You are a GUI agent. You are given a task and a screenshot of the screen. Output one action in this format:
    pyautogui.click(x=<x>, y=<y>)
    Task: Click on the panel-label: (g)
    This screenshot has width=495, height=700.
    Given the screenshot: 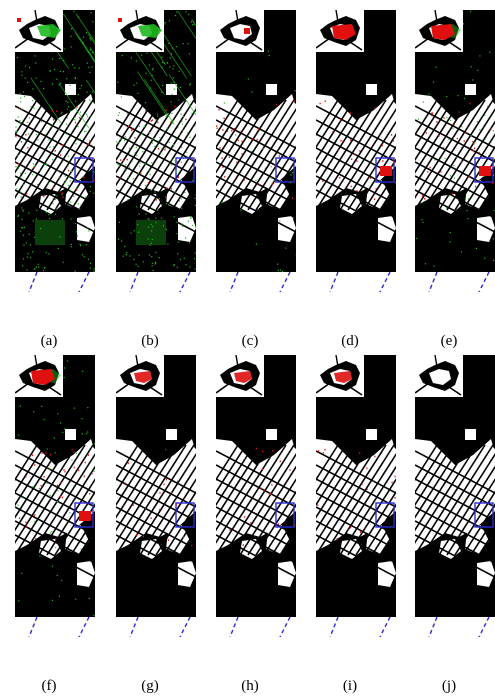 What is the action you would take?
    pyautogui.click(x=150, y=686)
    